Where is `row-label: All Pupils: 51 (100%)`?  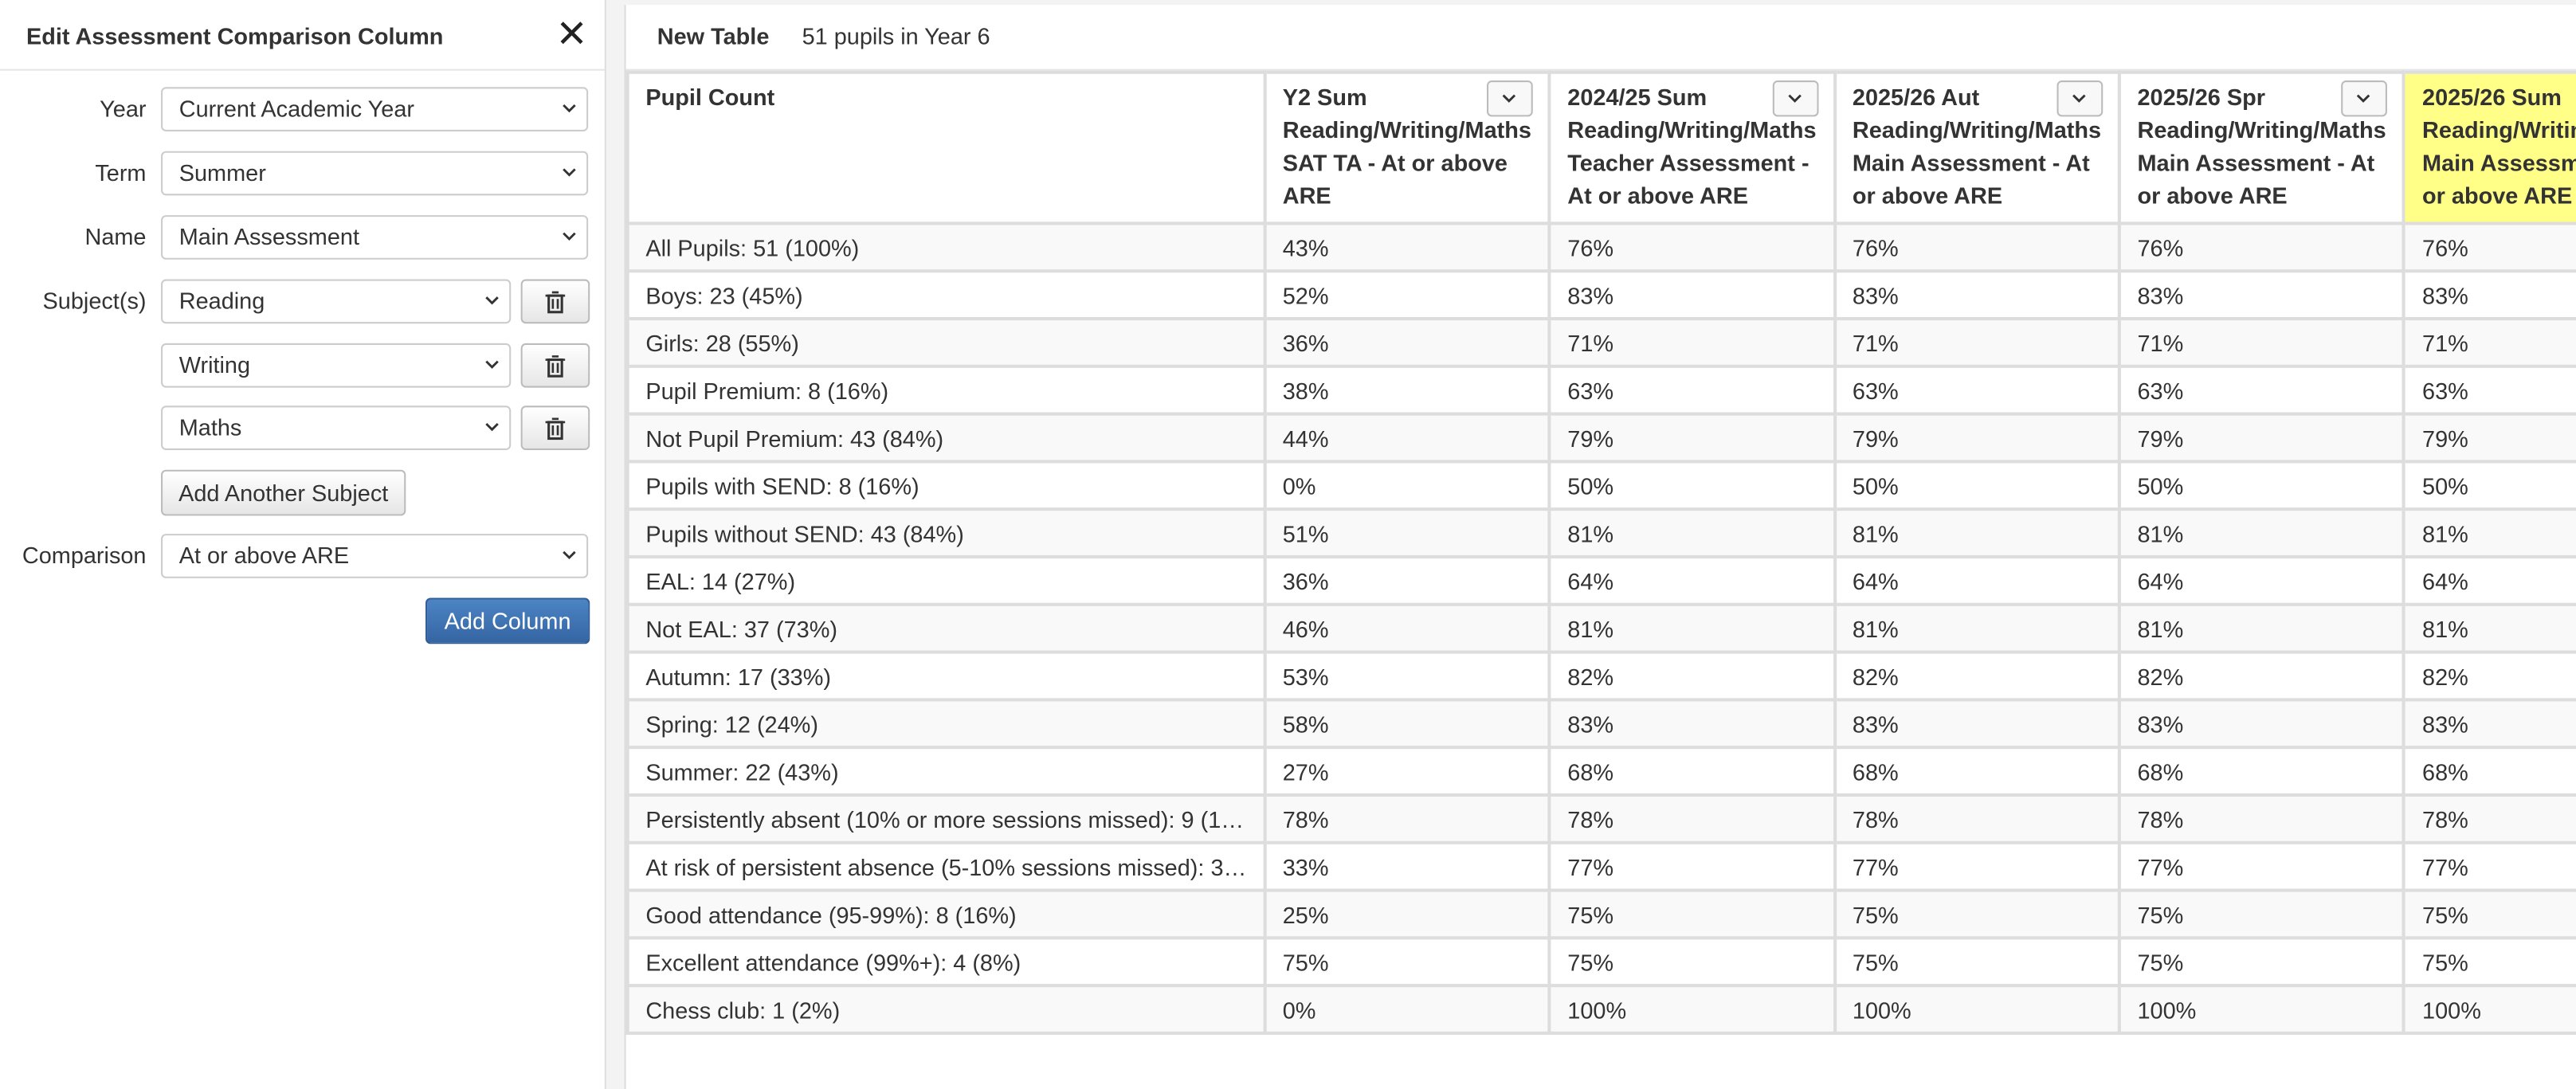 row-label: All Pupils: 51 (100%) is located at coordinates (946, 247).